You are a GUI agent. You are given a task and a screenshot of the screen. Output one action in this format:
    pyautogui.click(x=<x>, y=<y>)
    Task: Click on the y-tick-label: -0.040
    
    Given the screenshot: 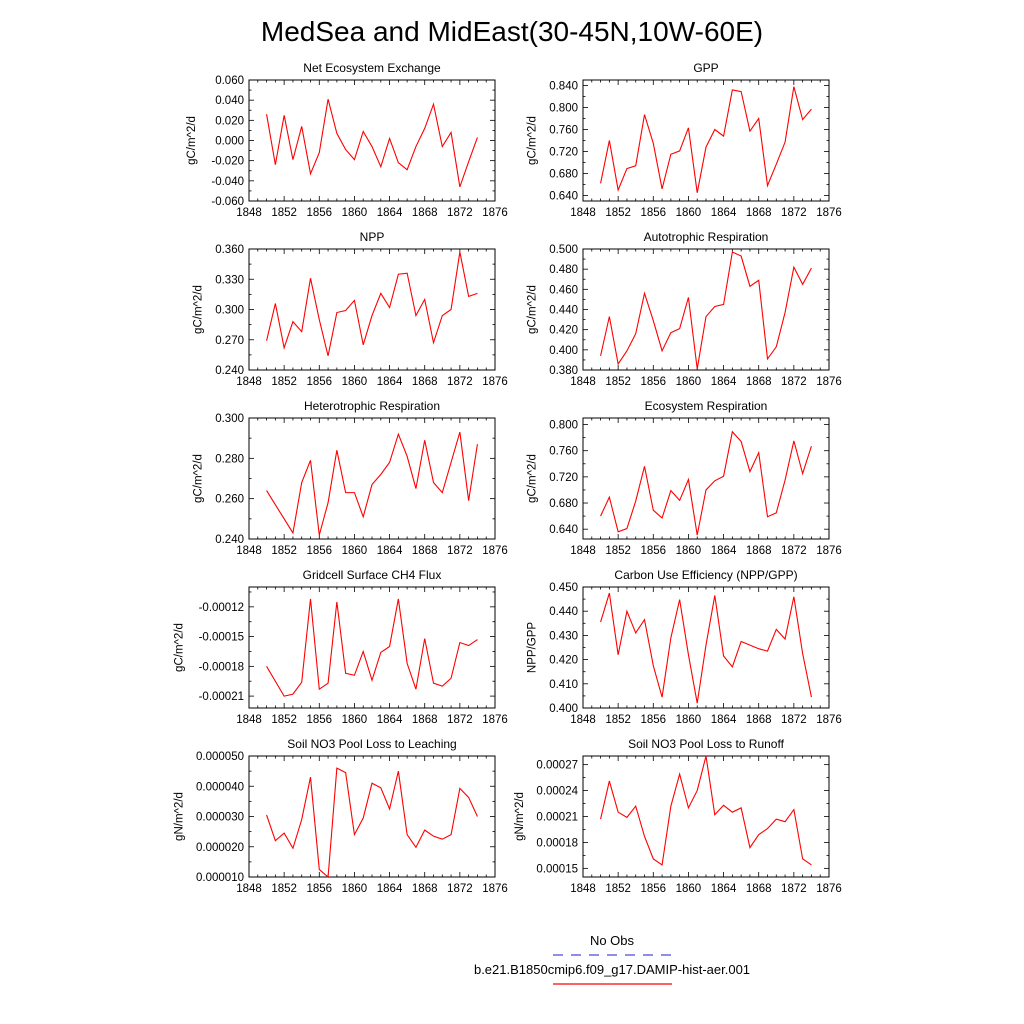 What is the action you would take?
    pyautogui.click(x=227, y=182)
    